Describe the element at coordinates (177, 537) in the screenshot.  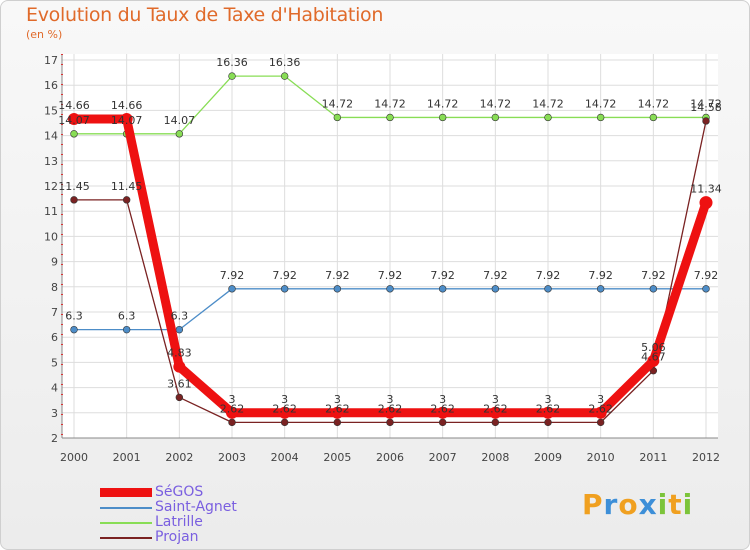
I see `legend-label-projan: Projan` at that location.